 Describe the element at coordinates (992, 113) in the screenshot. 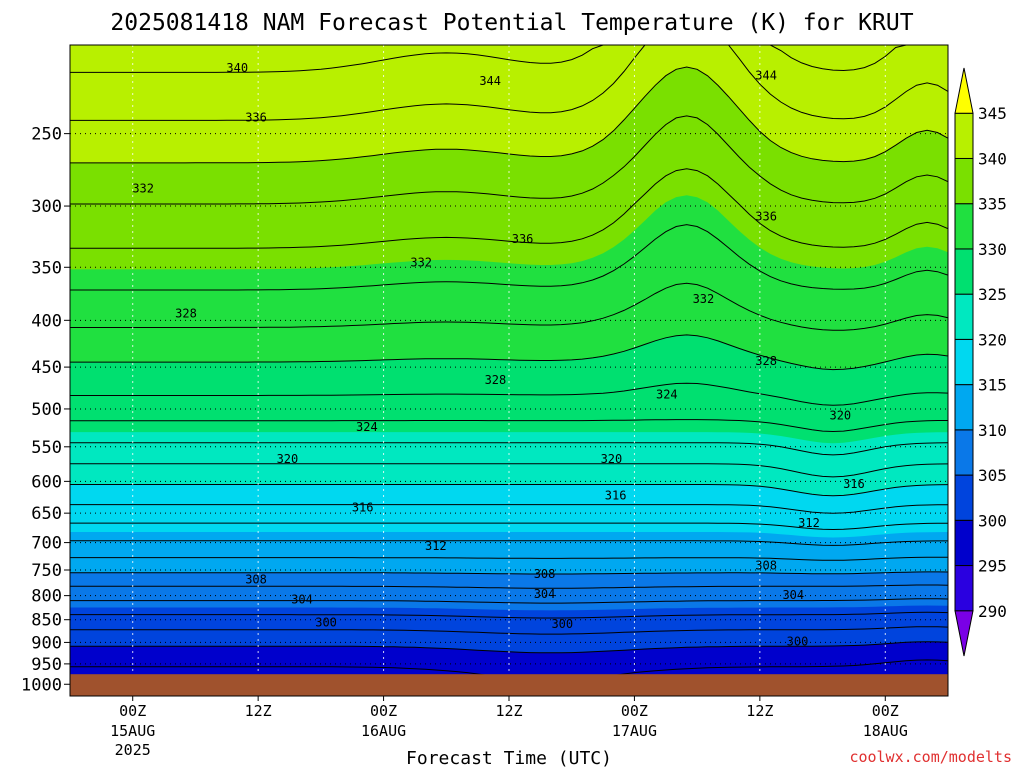

I see `colorbar-tick-label: 345` at that location.